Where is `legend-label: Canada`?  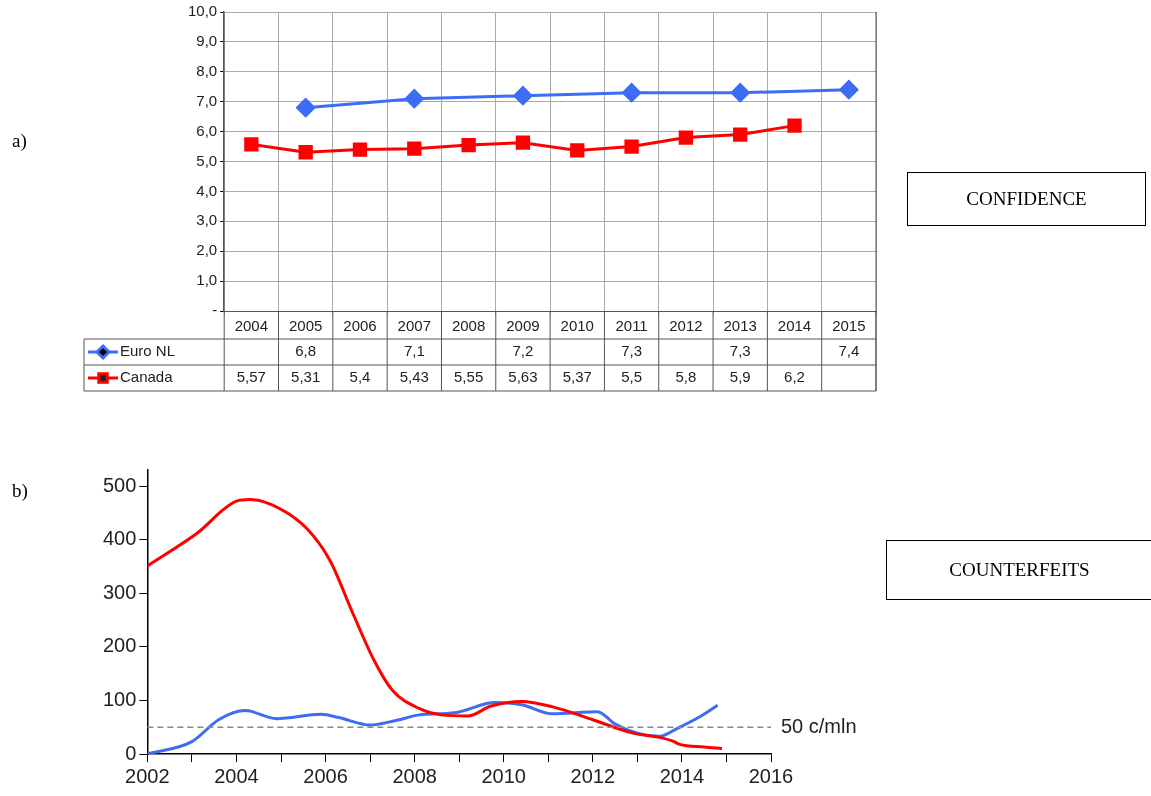 legend-label: Canada is located at coordinates (147, 377).